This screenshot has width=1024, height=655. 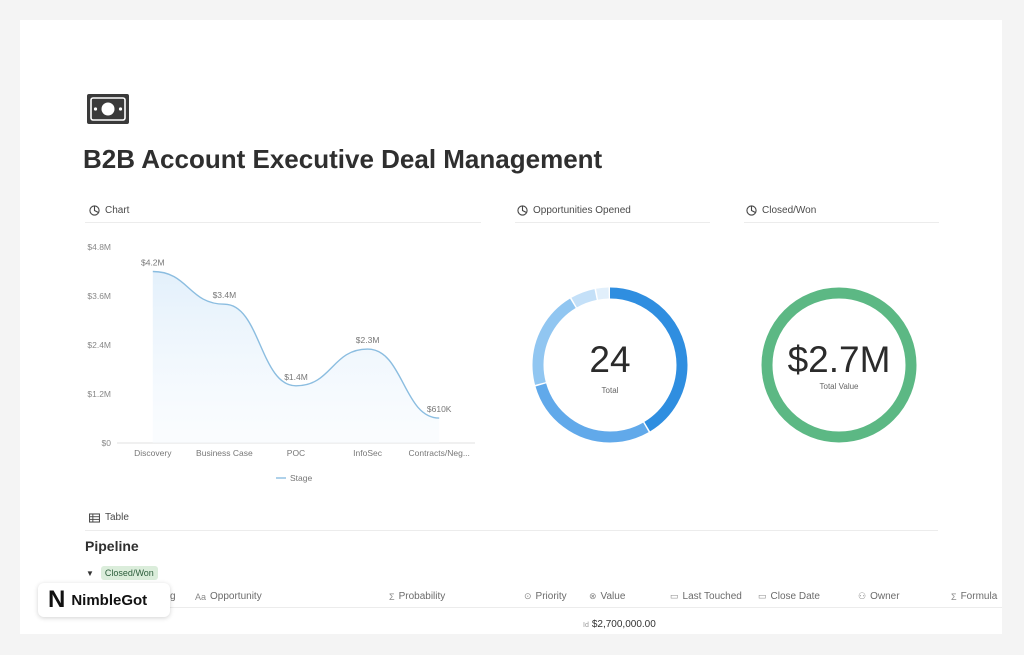 I want to click on column-header-opportunity: Aa Opportunity, so click(x=228, y=596).